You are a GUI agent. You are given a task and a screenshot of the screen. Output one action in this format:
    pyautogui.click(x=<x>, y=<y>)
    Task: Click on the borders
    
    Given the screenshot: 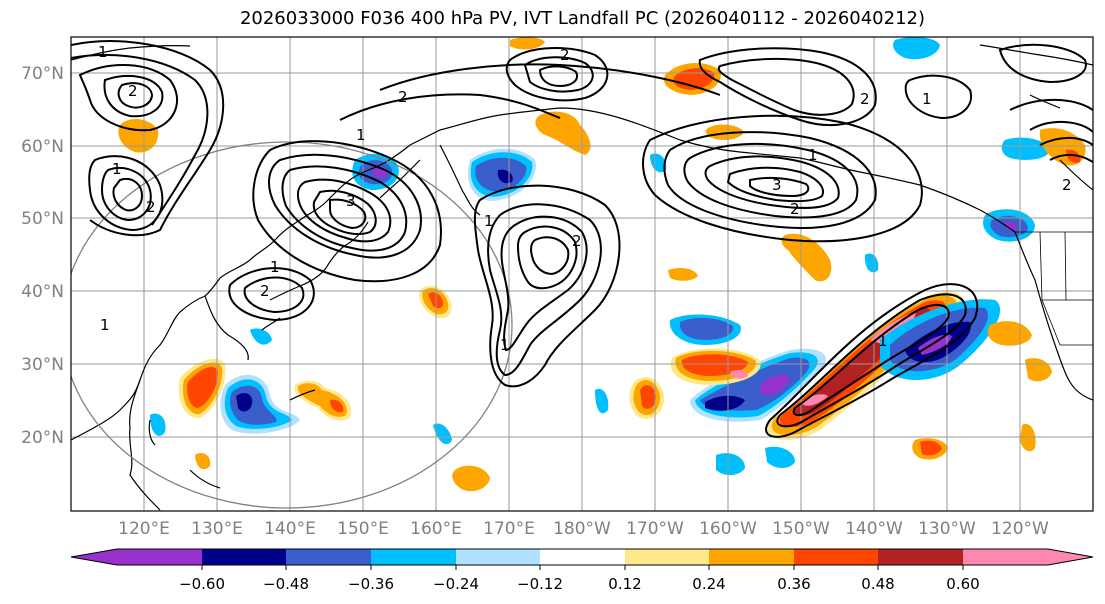 What is the action you would take?
    pyautogui.click(x=1054, y=288)
    